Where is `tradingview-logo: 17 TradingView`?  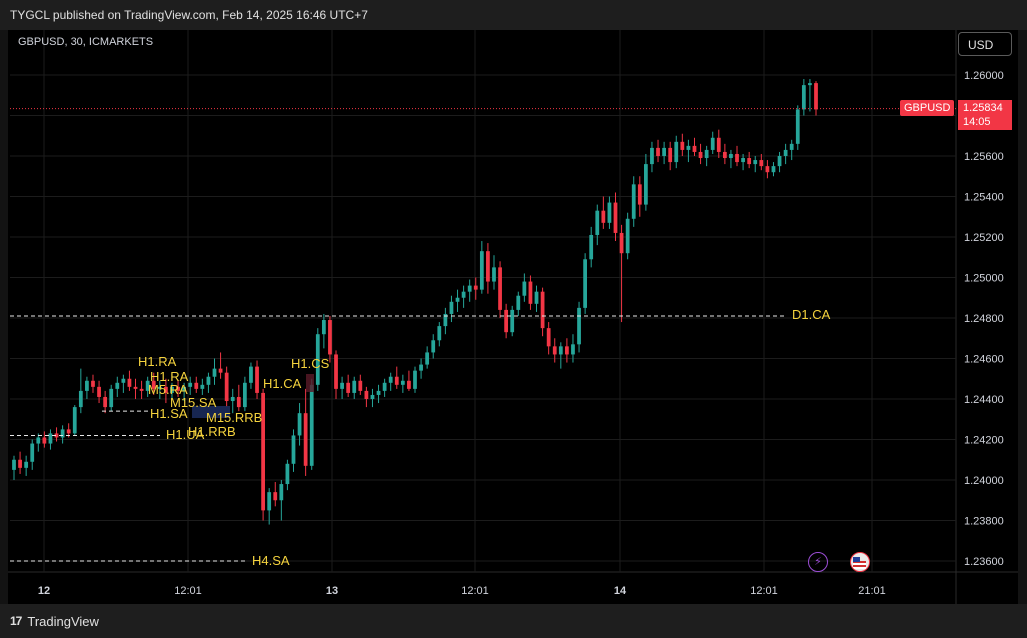 tradingview-logo: 17 TradingView is located at coordinates (54, 621).